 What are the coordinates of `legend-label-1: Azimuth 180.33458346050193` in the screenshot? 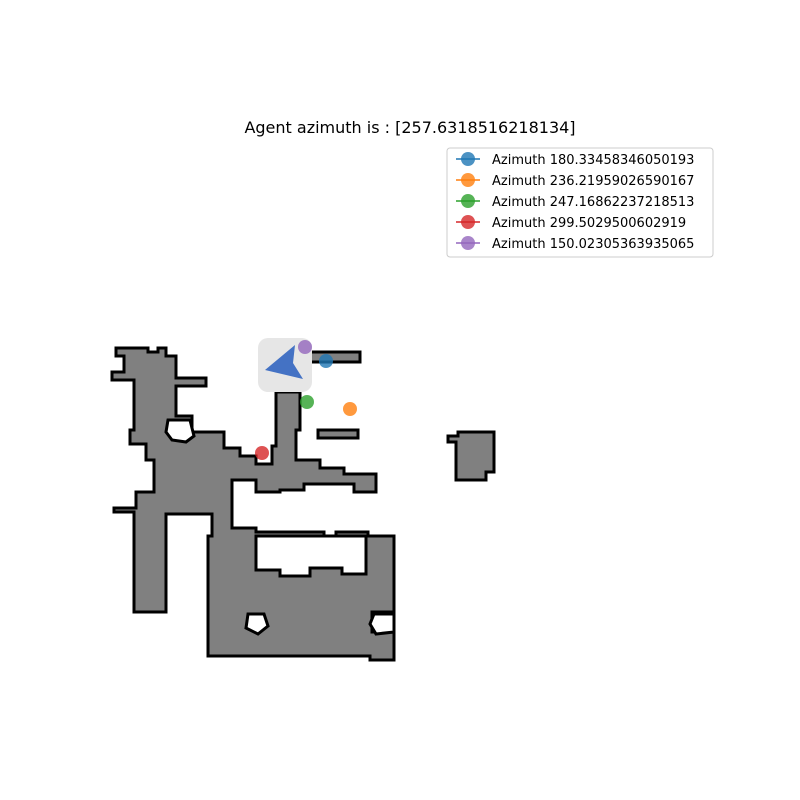 It's located at (593, 160).